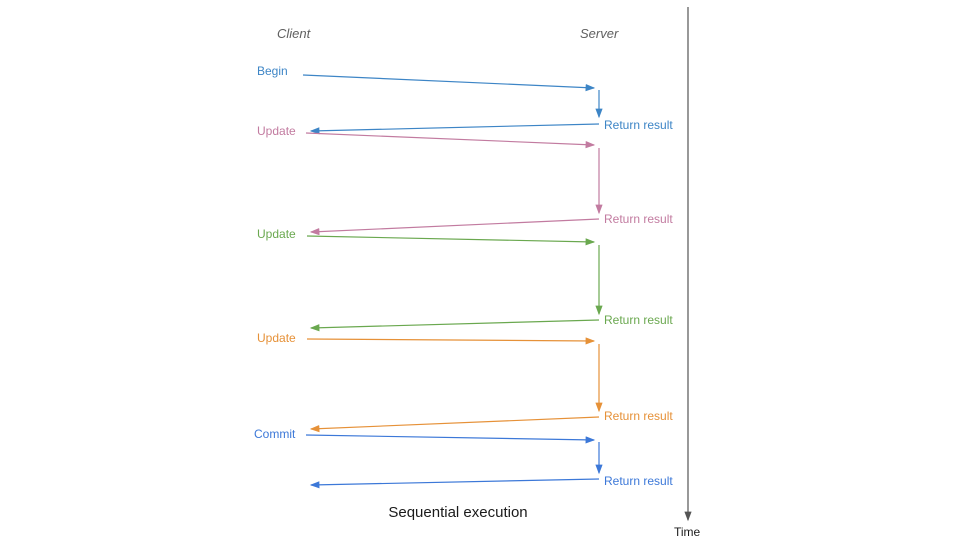 Image resolution: width=960 pixels, height=540 pixels. I want to click on message-label-commit: Commit, so click(275, 434).